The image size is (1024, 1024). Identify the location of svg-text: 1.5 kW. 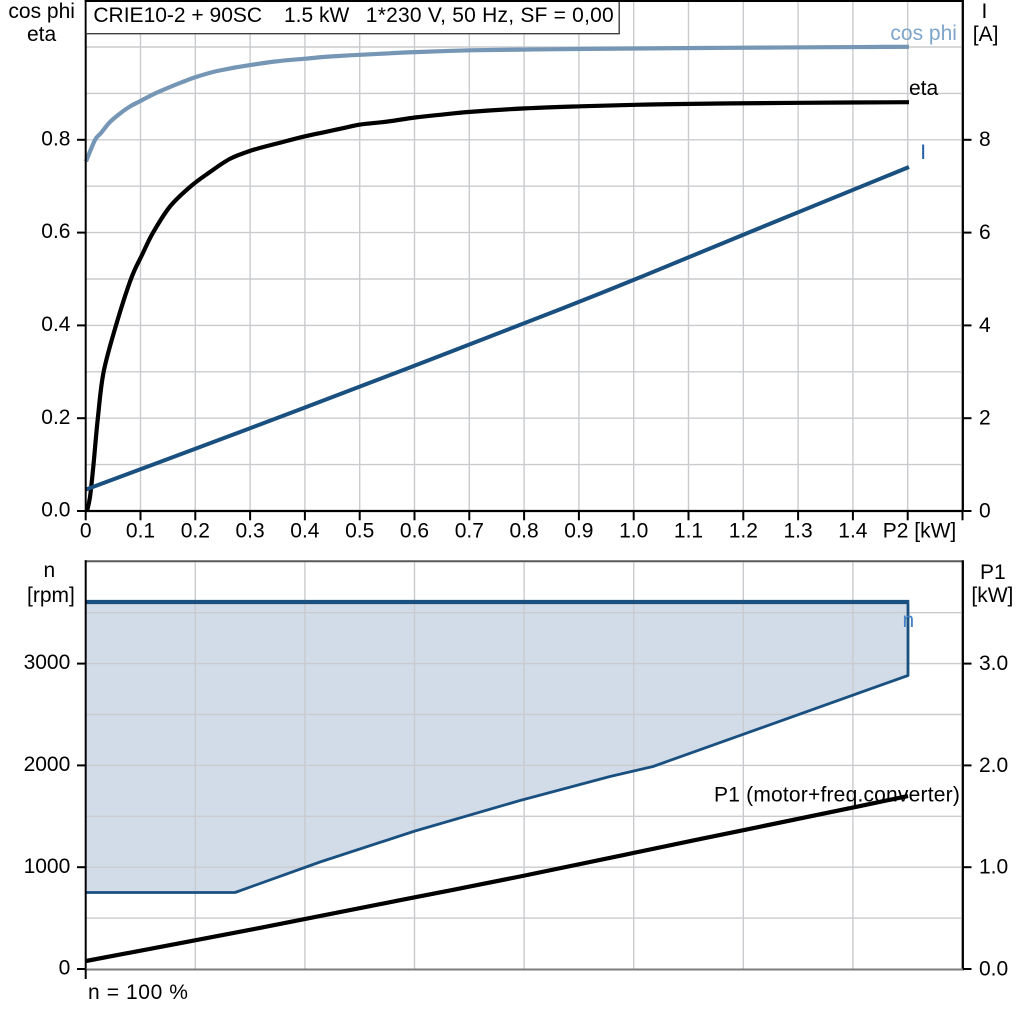
(317, 15).